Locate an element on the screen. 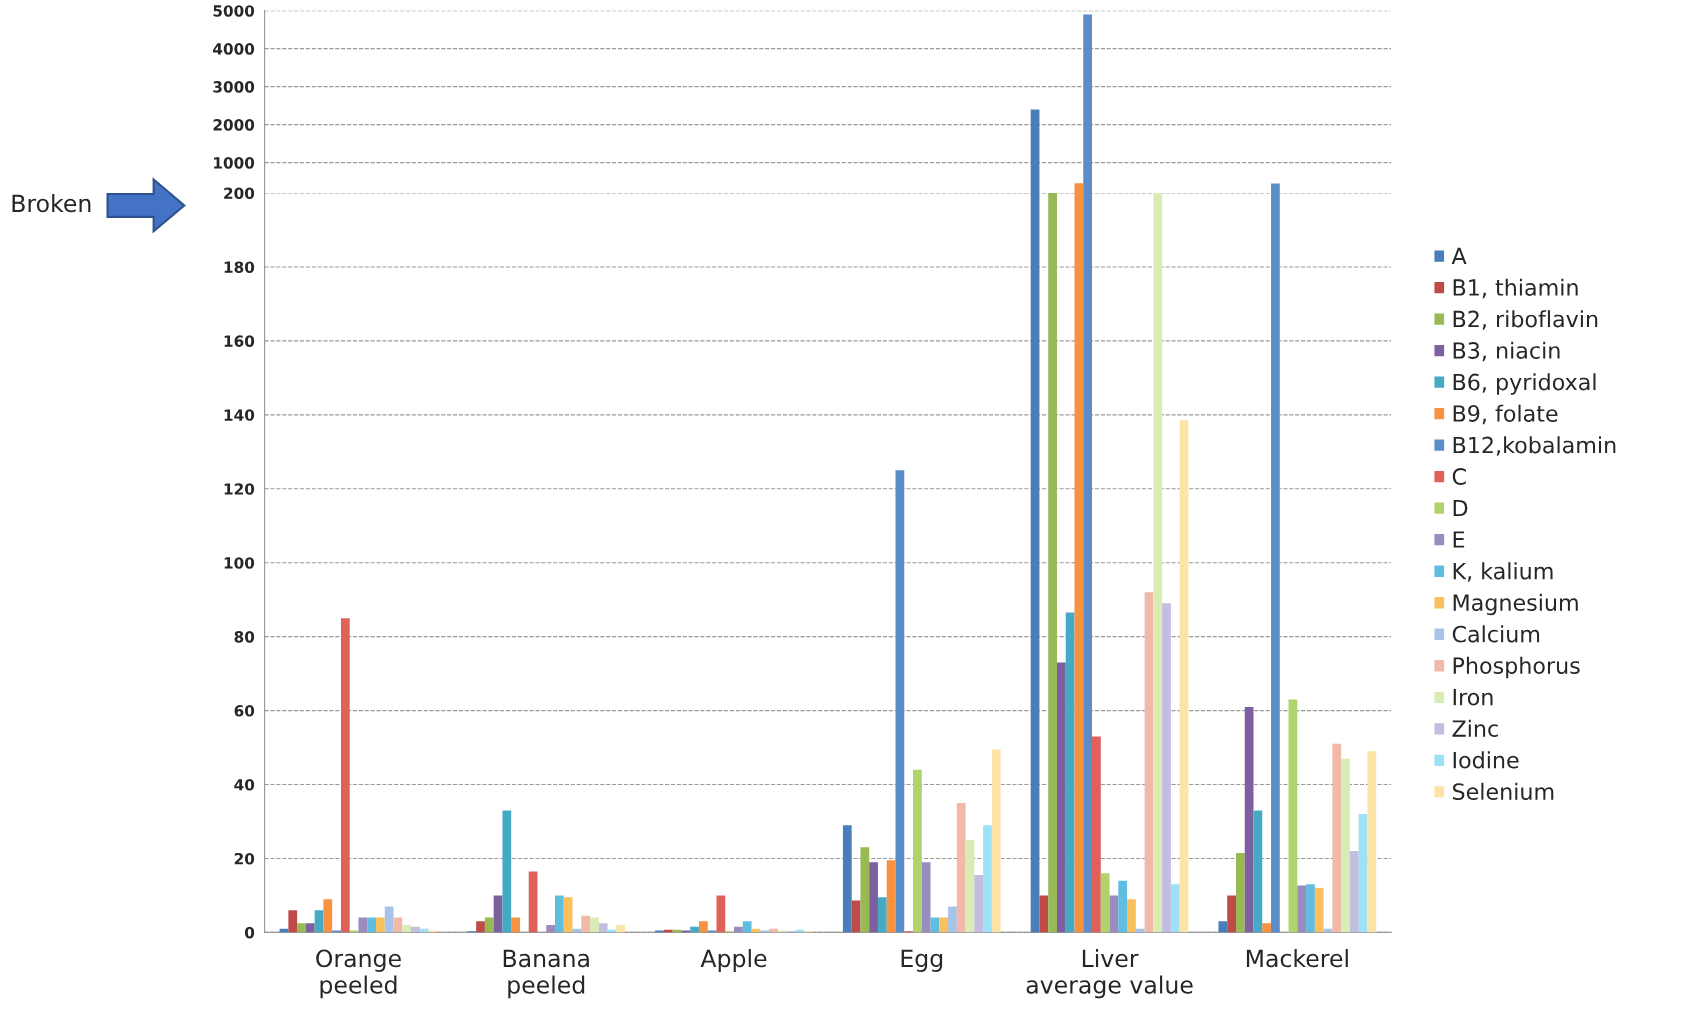 The height and width of the screenshot is (1036, 1707). legend-label: Iron is located at coordinates (1473, 697).